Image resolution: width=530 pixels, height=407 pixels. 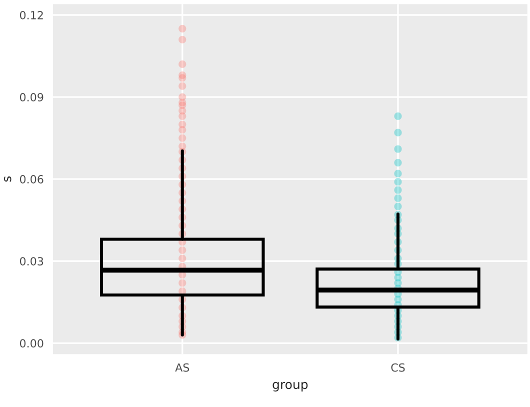 I want to click on y-tick-label: 0.09, so click(x=32, y=97).